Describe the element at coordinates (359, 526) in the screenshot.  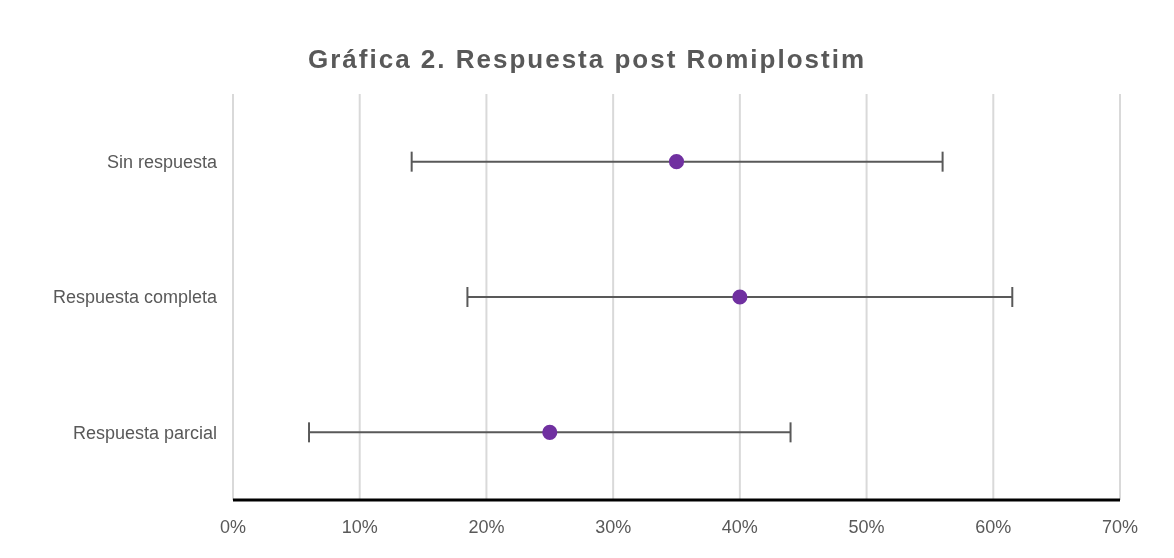
I see `x-tick-label: 10%` at that location.